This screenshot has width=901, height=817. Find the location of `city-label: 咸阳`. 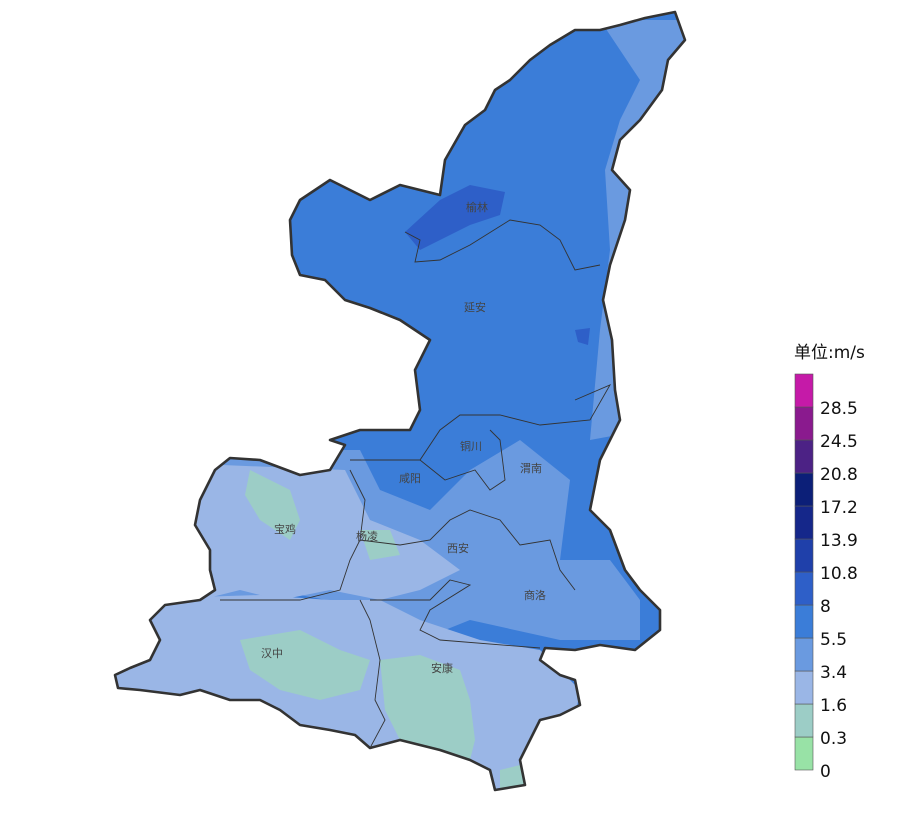

city-label: 咸阳 is located at coordinates (410, 478).